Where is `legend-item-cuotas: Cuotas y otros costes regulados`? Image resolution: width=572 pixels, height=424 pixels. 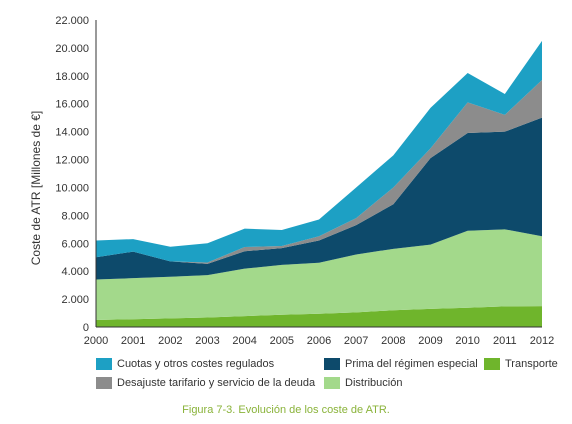 legend-item-cuotas: Cuotas y otros costes regulados is located at coordinates (210, 363).